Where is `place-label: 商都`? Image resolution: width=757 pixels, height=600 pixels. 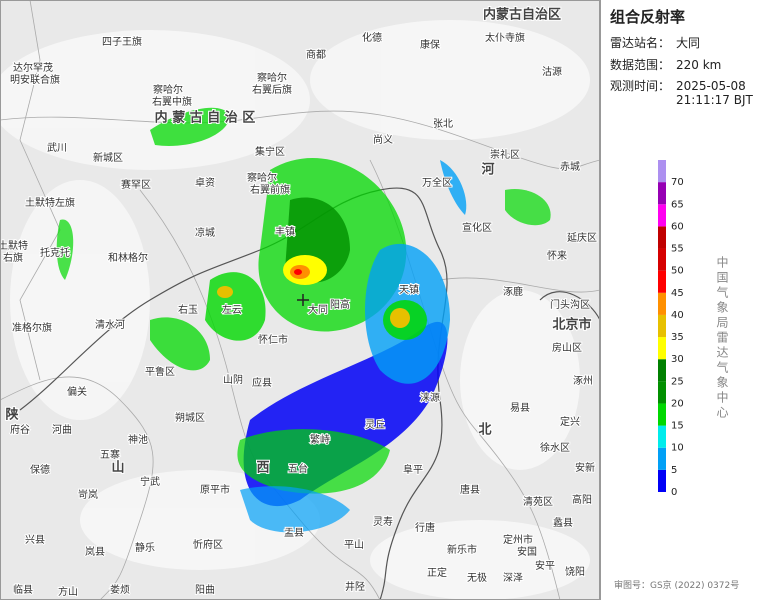 place-label: 商都 is located at coordinates (316, 54).